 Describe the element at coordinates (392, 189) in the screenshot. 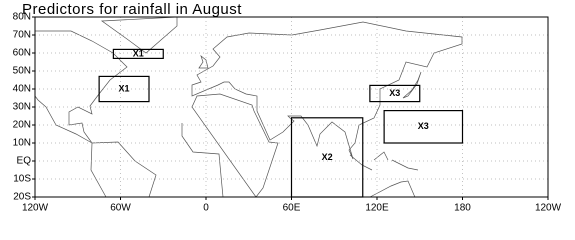

I see `australia` at that location.